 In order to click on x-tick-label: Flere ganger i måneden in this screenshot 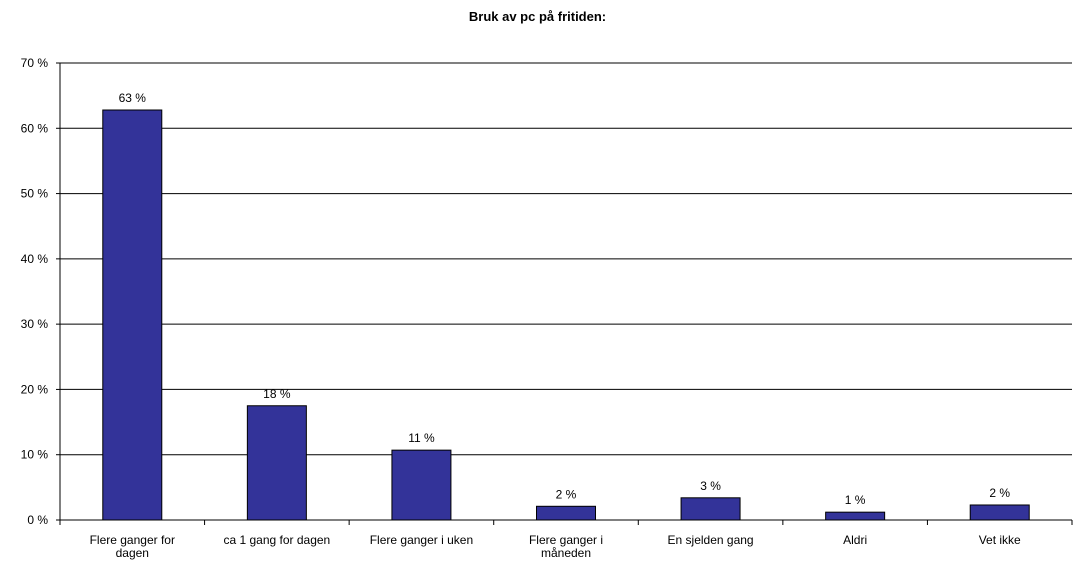, I will do `click(566, 546)`.